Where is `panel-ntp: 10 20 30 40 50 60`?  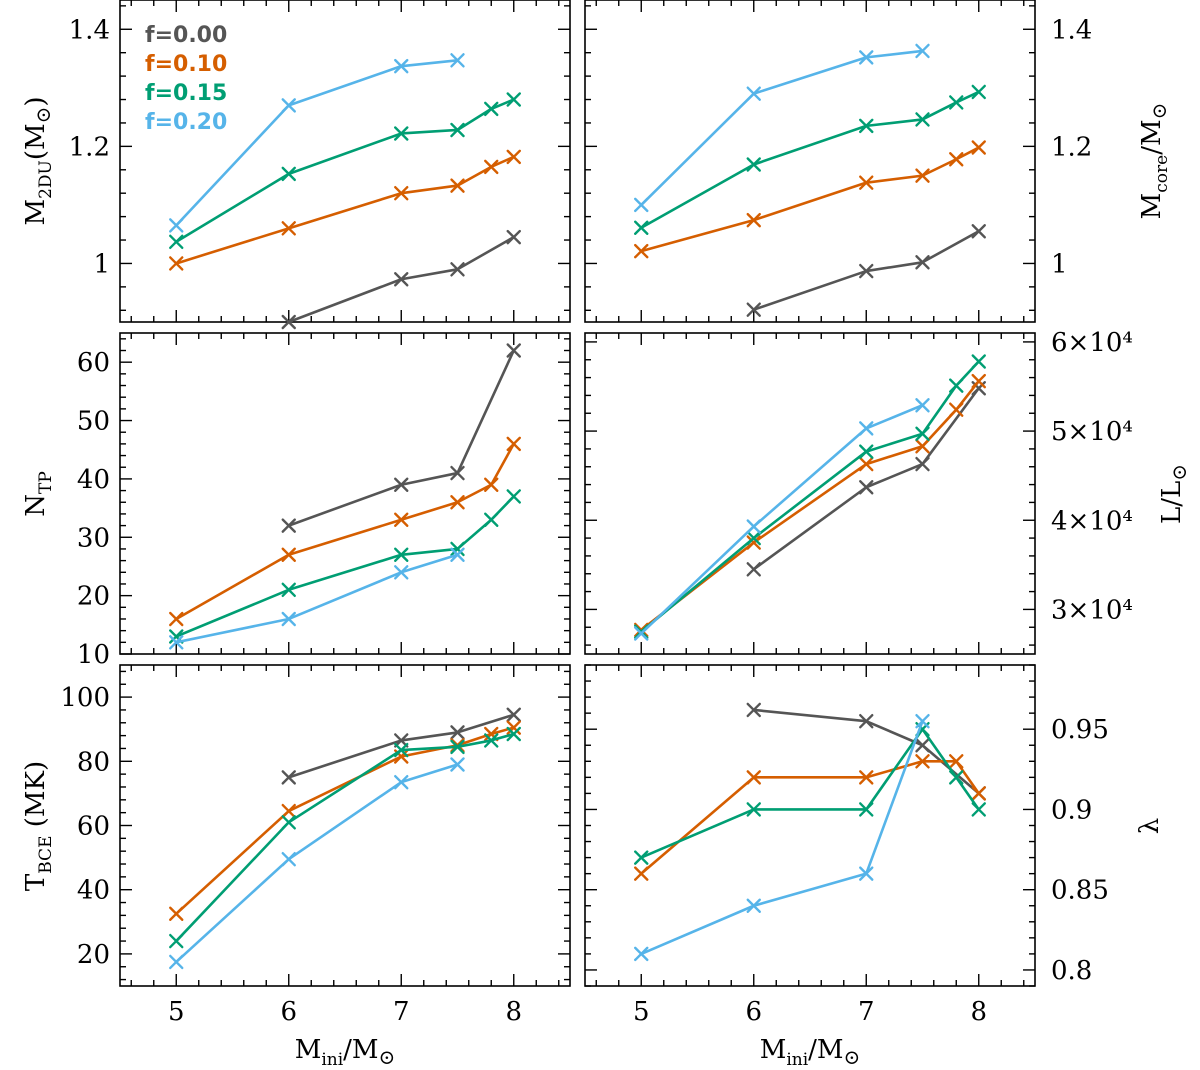
panel-ntp: 10 20 30 40 50 60 is located at coordinates (323, 501).